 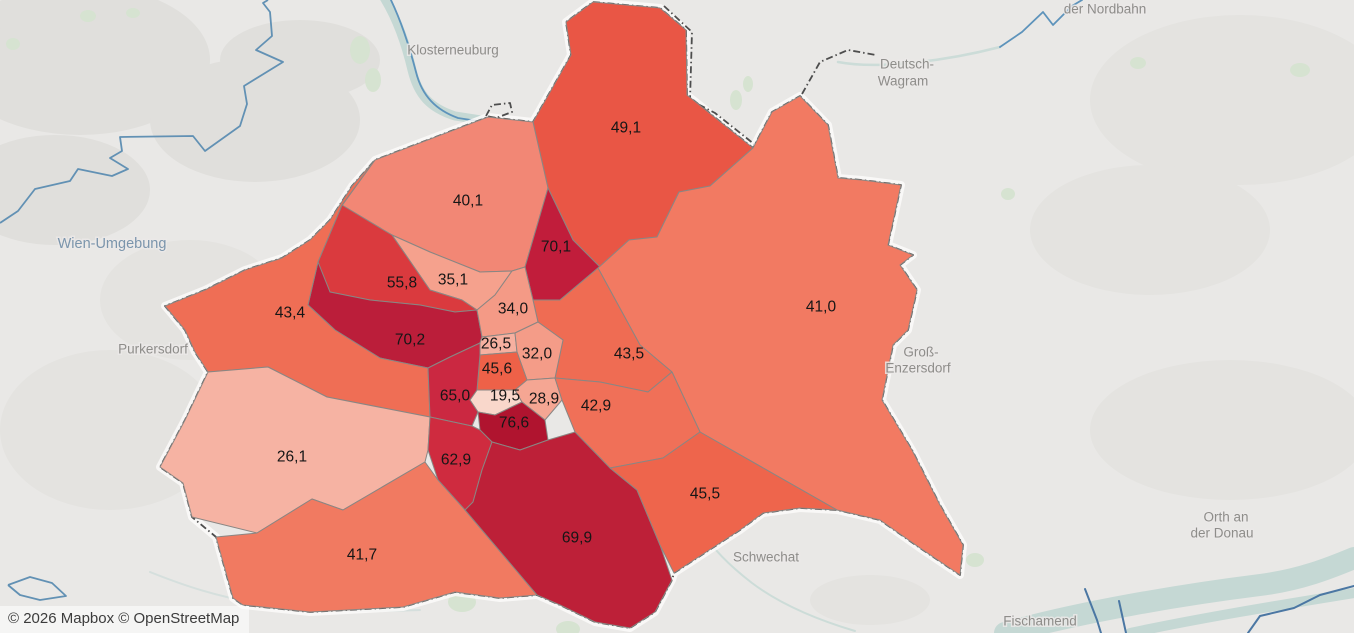 I want to click on district-value-label: 45,6, so click(x=497, y=369).